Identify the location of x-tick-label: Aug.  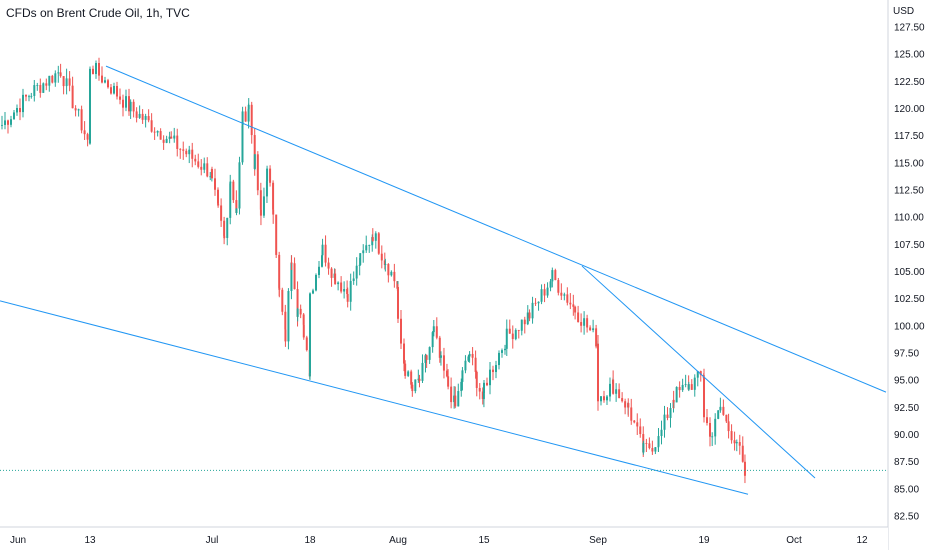
(398, 540).